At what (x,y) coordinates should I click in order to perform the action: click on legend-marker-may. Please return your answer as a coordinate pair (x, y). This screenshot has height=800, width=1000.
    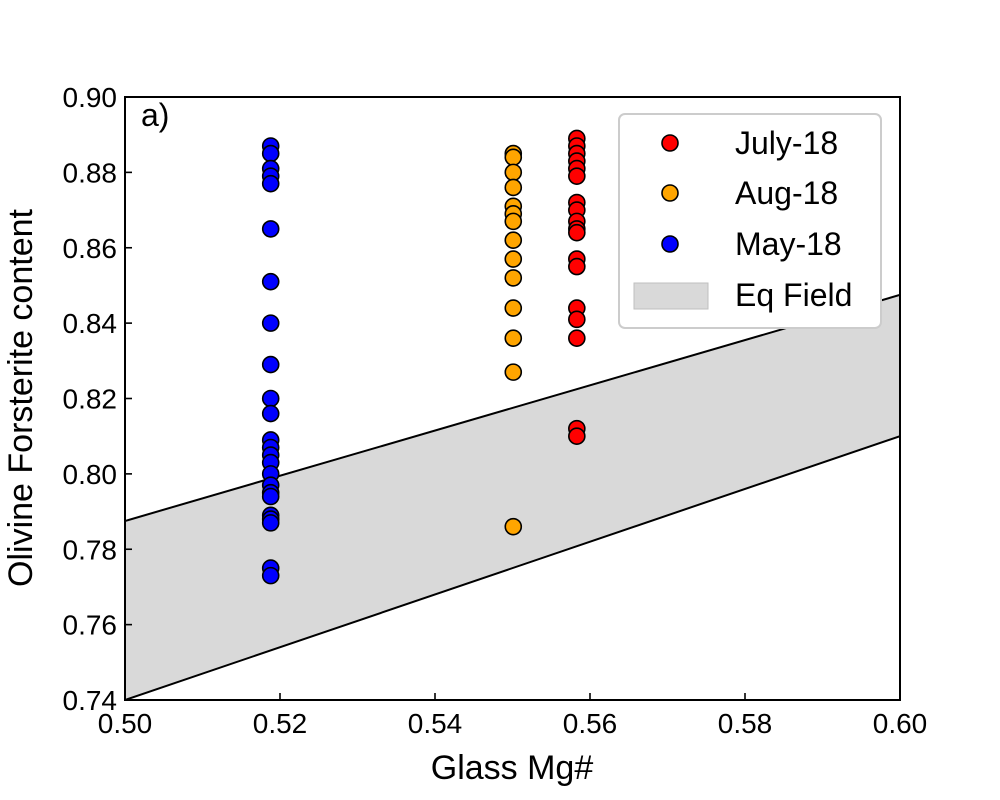
    Looking at the image, I should click on (670, 244).